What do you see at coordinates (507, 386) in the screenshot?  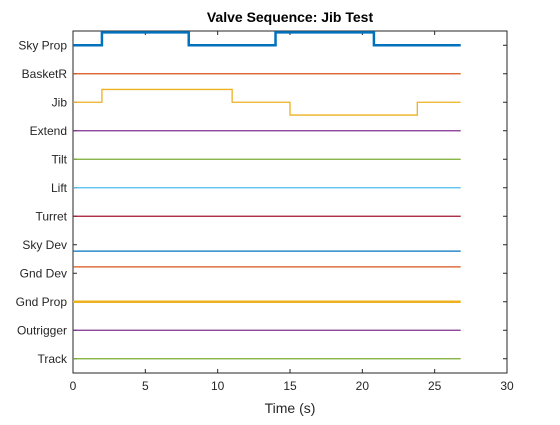 I see `x-tick-label: 30` at bounding box center [507, 386].